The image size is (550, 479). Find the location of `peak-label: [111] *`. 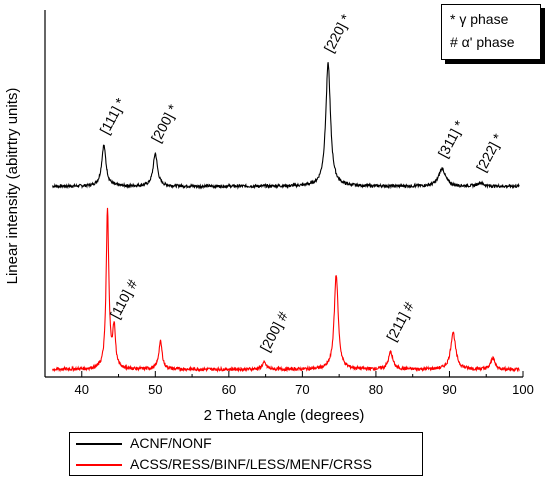

peak-label: [111] * is located at coordinates (112, 116).